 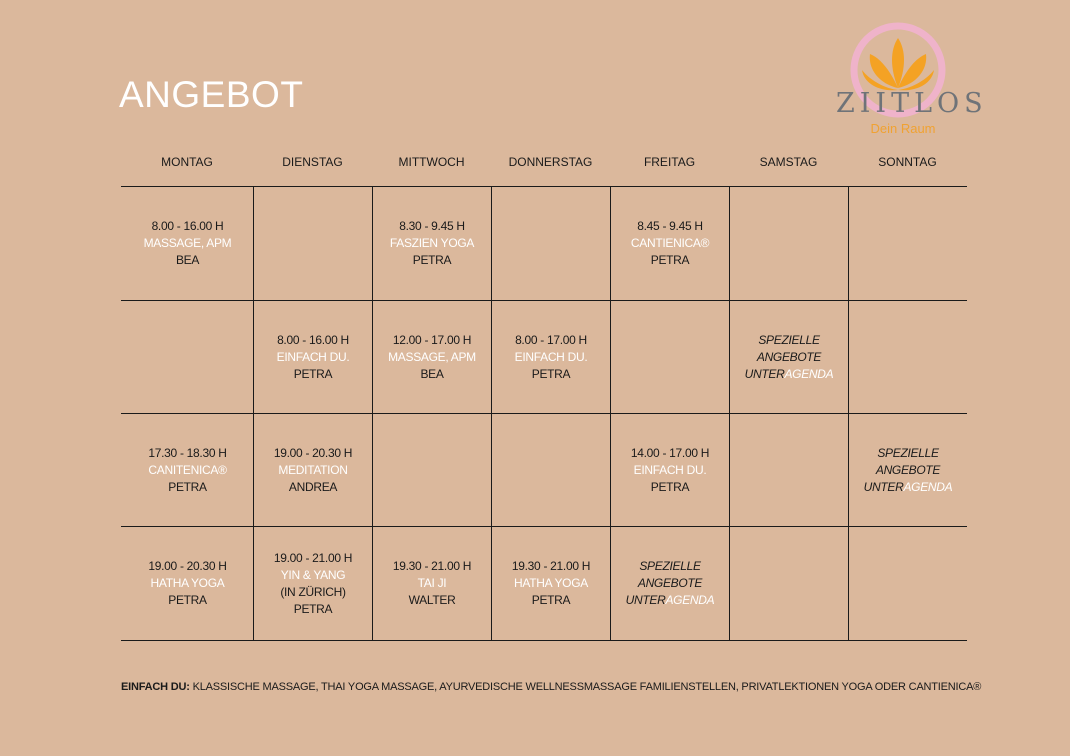 I want to click on schedule-cell: 19.30 - 21.00 H HATHA YOGA PETRA, so click(x=551, y=583).